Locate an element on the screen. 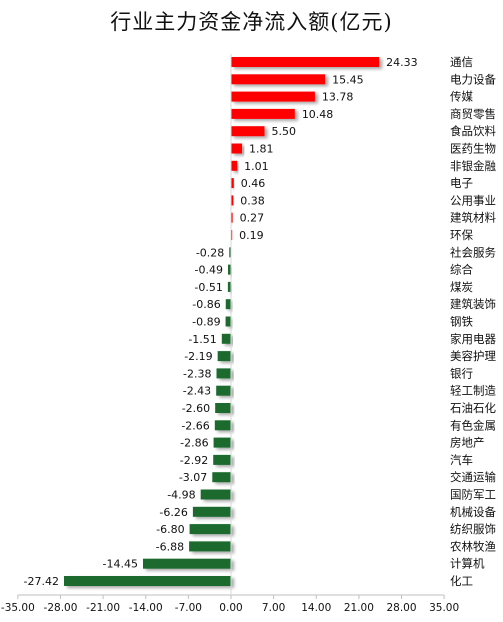 The width and height of the screenshot is (503, 622). data-label: 24.33 is located at coordinates (402, 62).